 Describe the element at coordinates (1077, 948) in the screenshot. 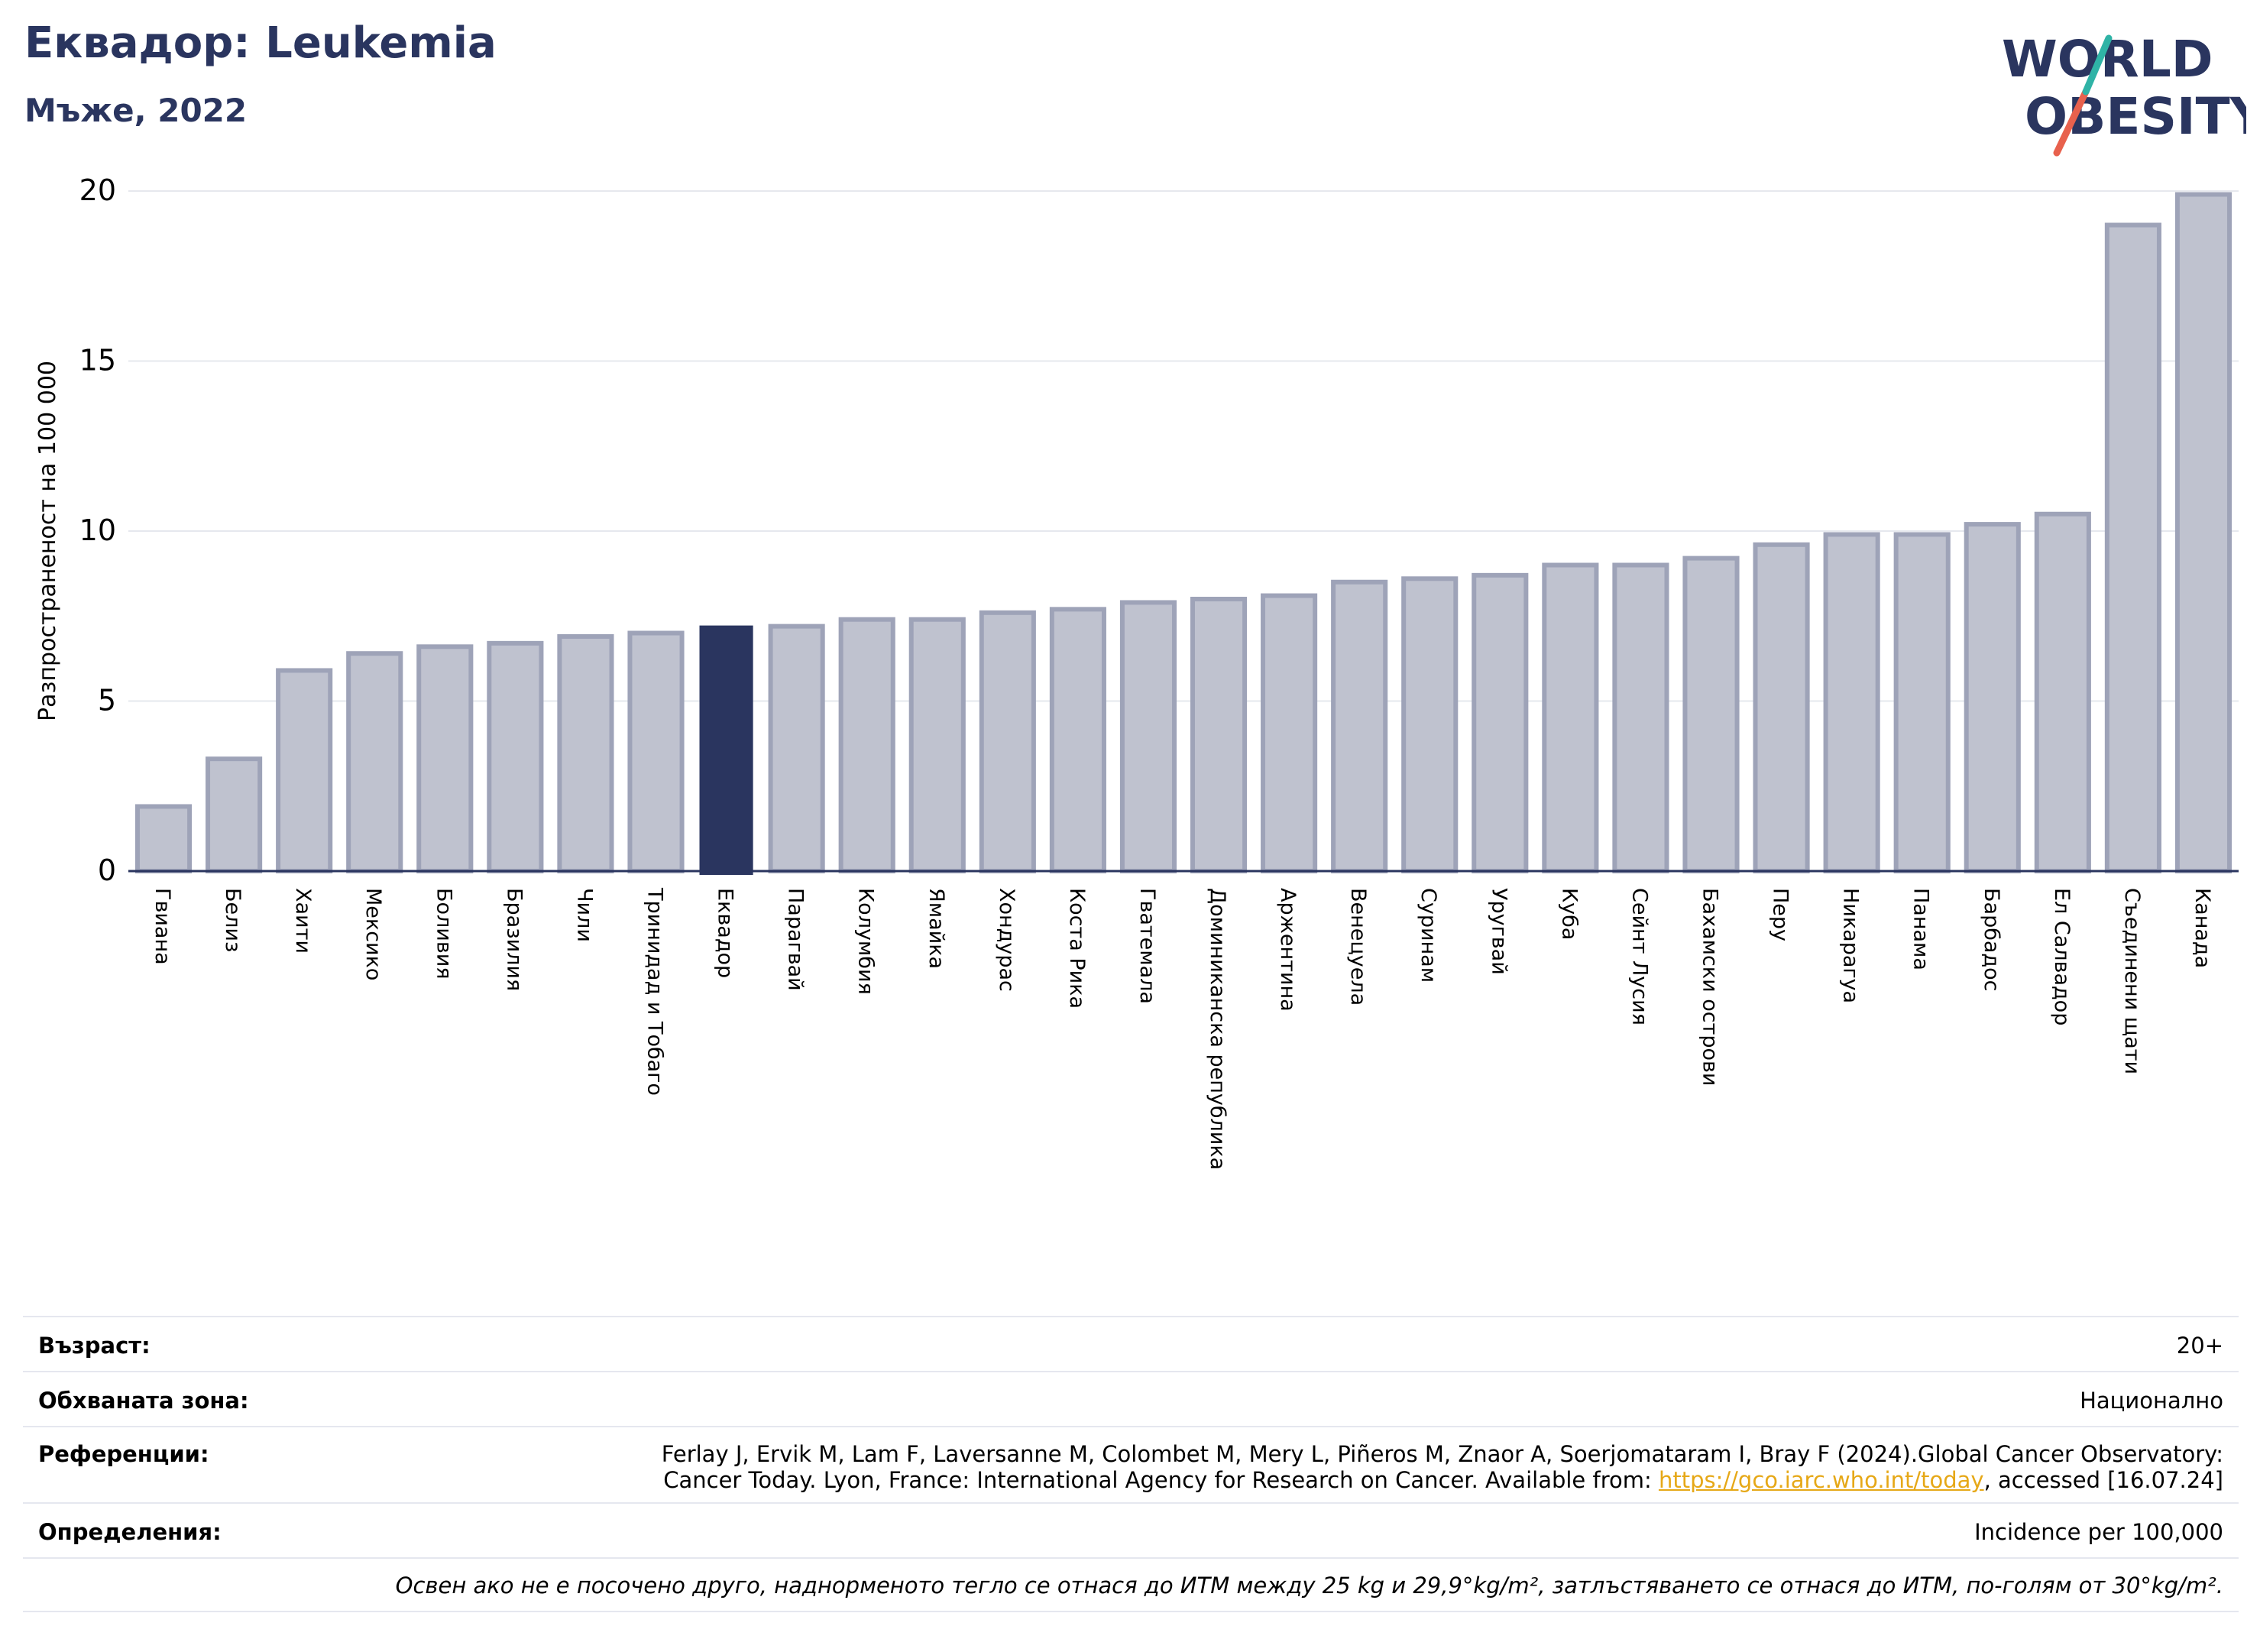

I see `x-tick-label: Коста Рика` at that location.